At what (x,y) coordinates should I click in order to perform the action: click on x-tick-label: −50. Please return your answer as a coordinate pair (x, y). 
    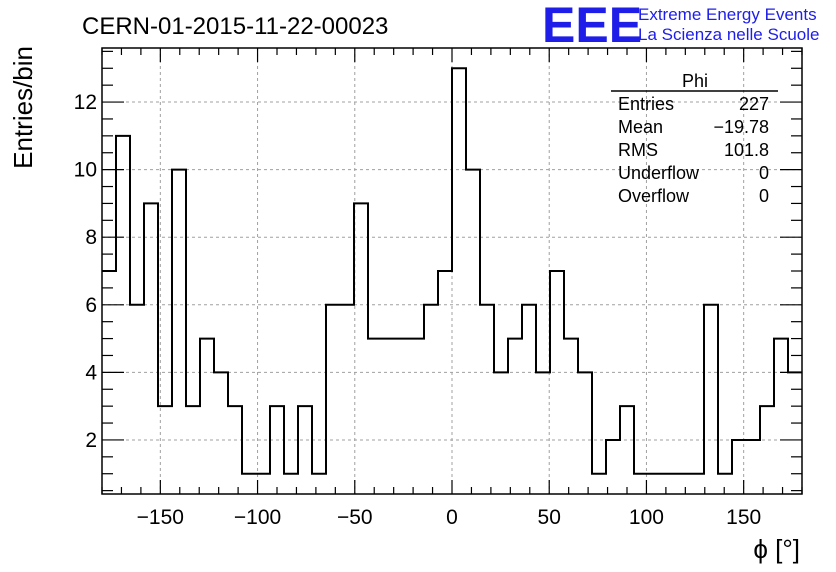
    Looking at the image, I should click on (355, 517).